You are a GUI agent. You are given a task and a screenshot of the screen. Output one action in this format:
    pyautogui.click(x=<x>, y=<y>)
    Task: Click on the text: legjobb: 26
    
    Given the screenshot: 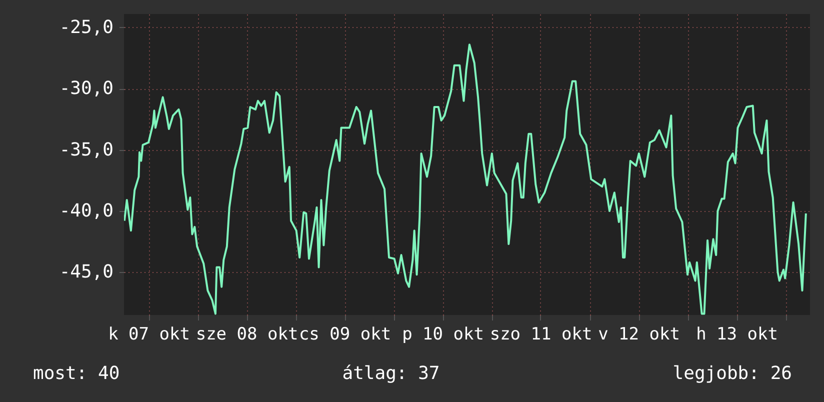 What is the action you would take?
    pyautogui.click(x=732, y=373)
    